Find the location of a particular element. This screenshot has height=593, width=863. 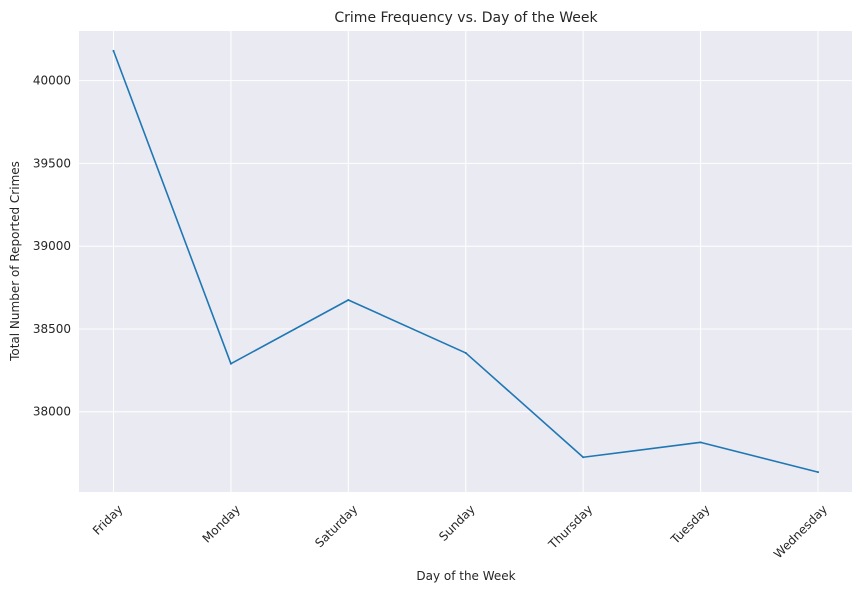

y-tick-labels: 38000 38500 39000 39500 40000 is located at coordinates (52, 246).